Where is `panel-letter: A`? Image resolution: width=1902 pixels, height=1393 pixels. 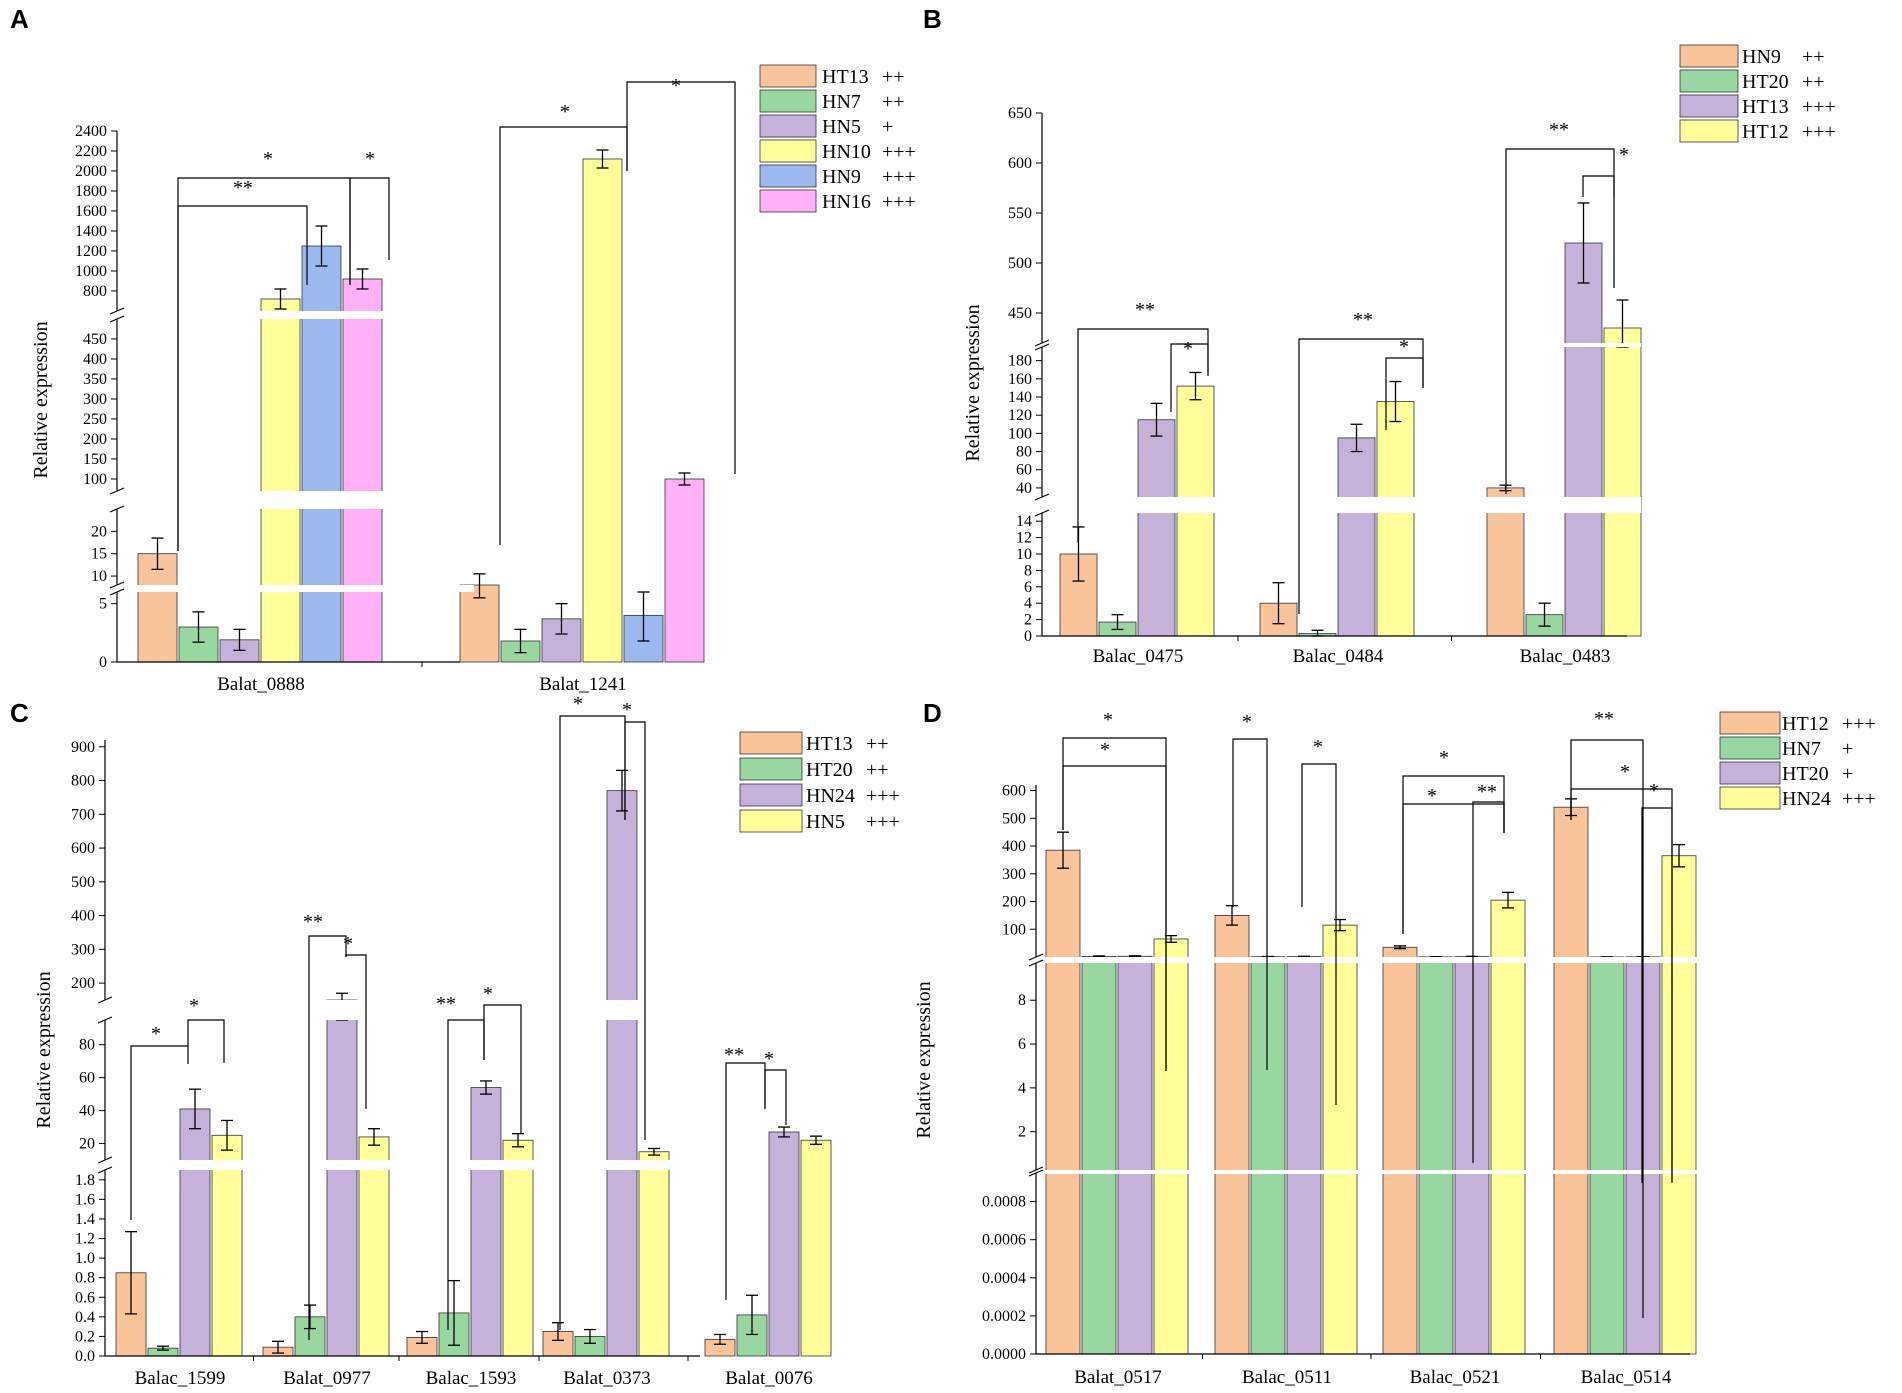 panel-letter: A is located at coordinates (19, 19).